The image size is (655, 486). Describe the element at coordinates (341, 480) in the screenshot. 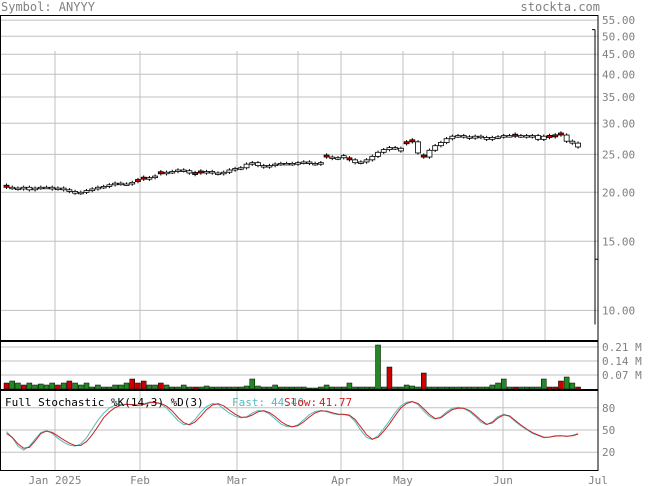

I see `x-tick-label: Apr` at that location.